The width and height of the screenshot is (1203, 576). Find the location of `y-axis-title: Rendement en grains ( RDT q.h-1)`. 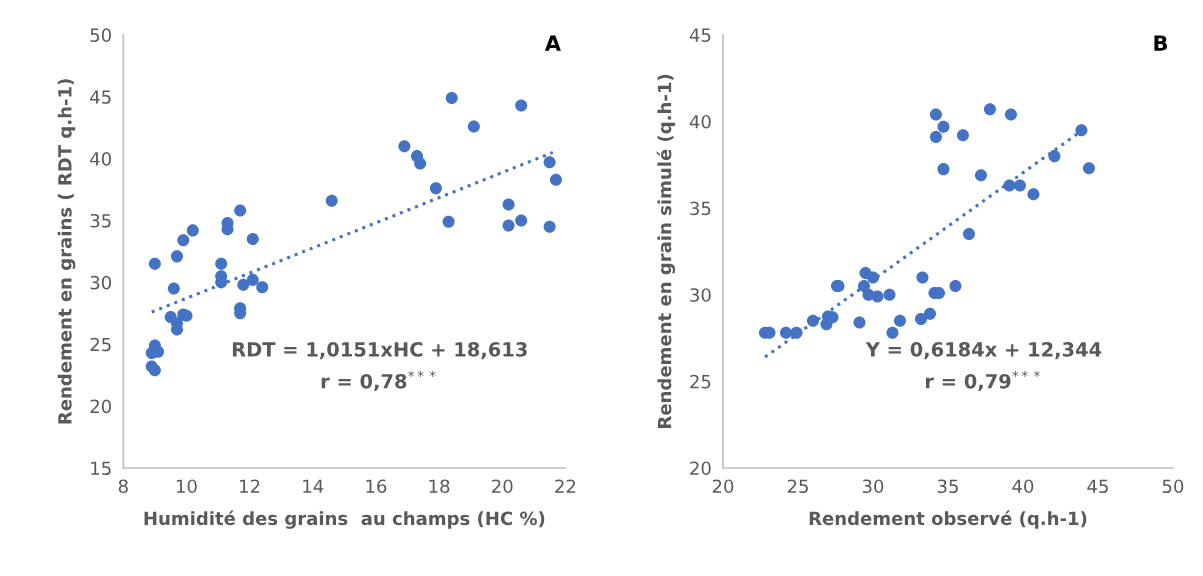

y-axis-title: Rendement en grains ( RDT q.h-1) is located at coordinates (66, 251).